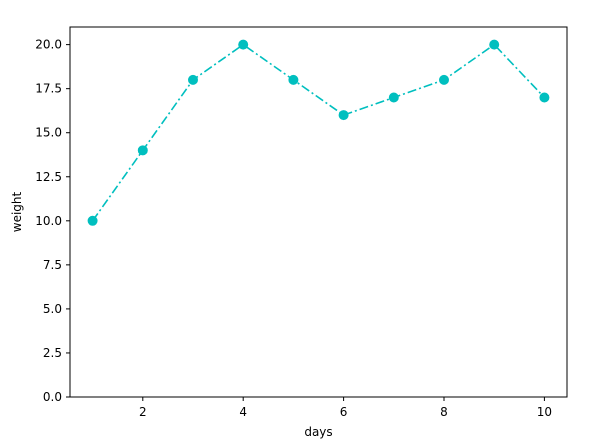 Image resolution: width=597 pixels, height=444 pixels. Describe the element at coordinates (48, 133) in the screenshot. I see `y-tick-label: 15.0` at that location.